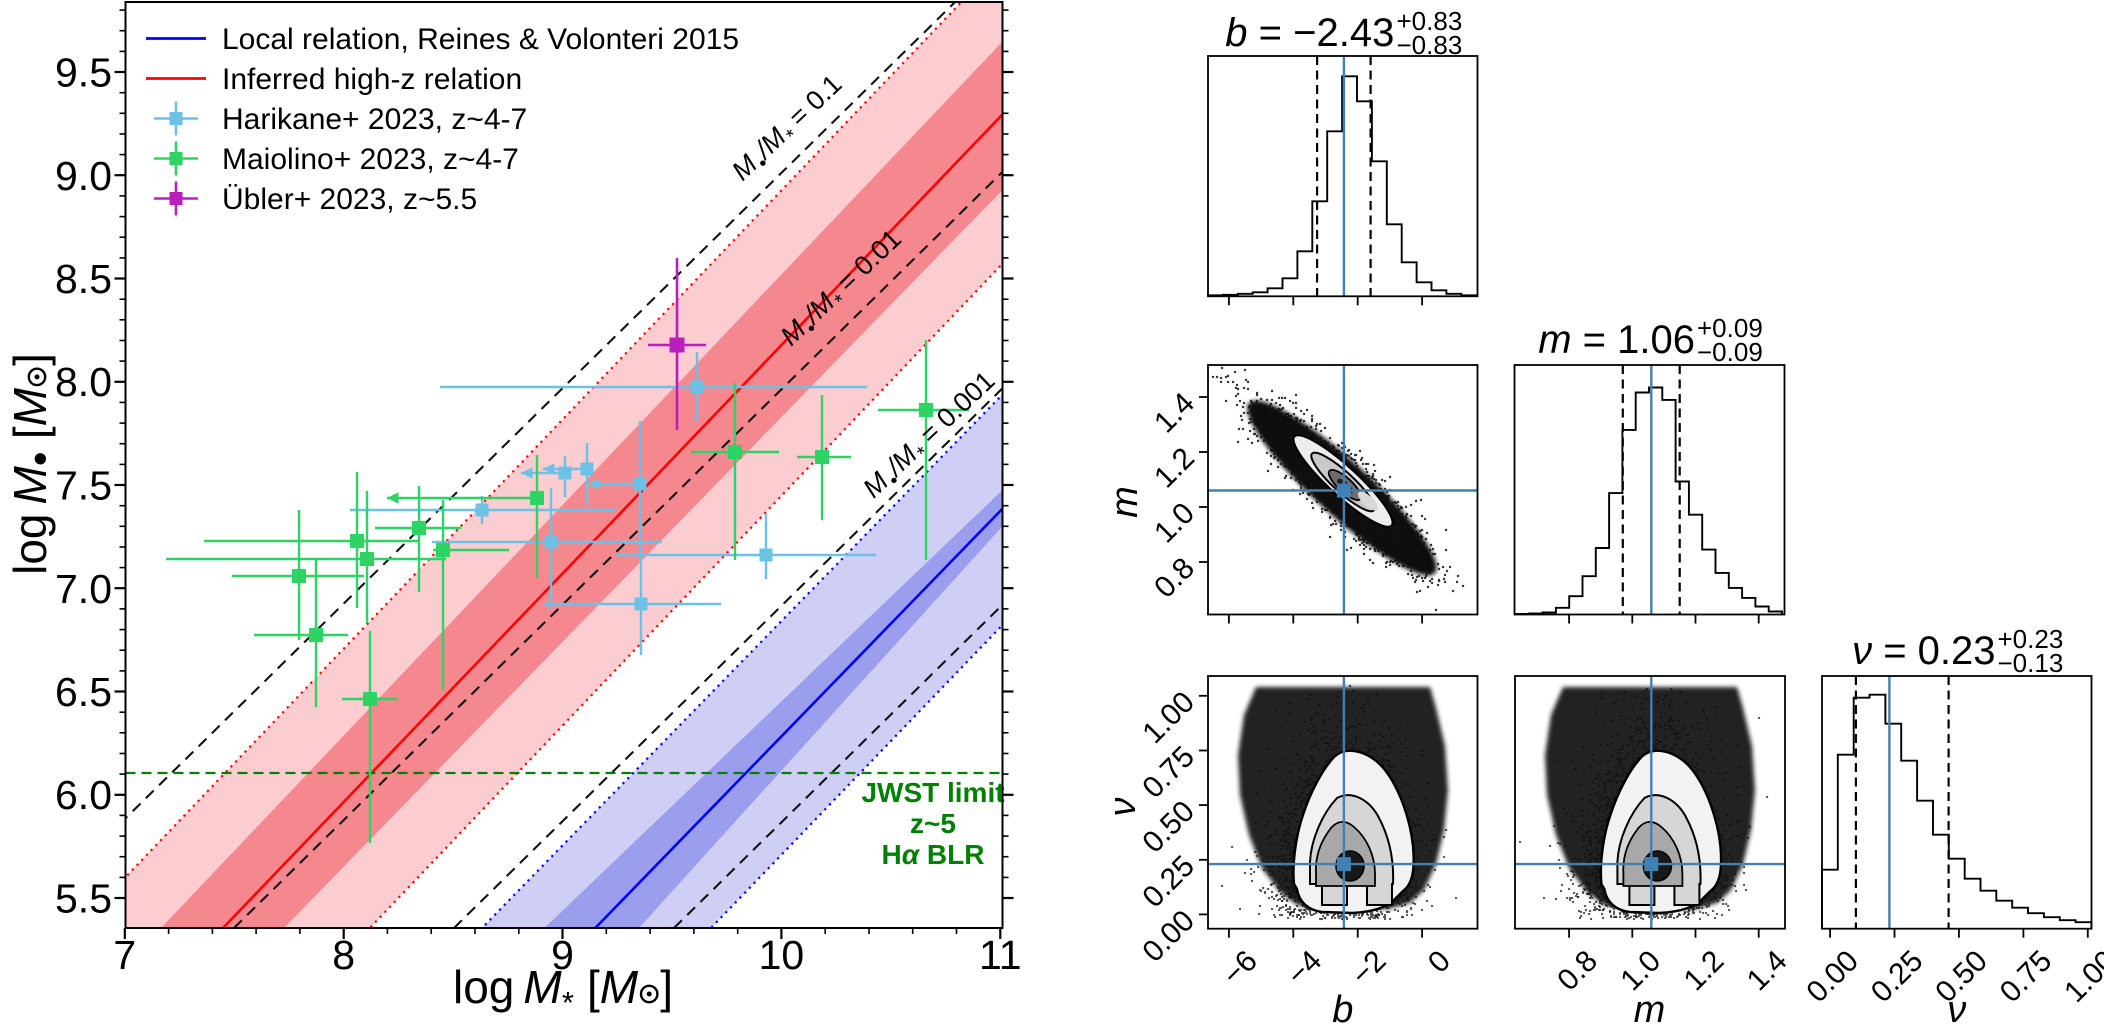  Describe the element at coordinates (83, 486) in the screenshot. I see `svg-text: 7.5` at that location.